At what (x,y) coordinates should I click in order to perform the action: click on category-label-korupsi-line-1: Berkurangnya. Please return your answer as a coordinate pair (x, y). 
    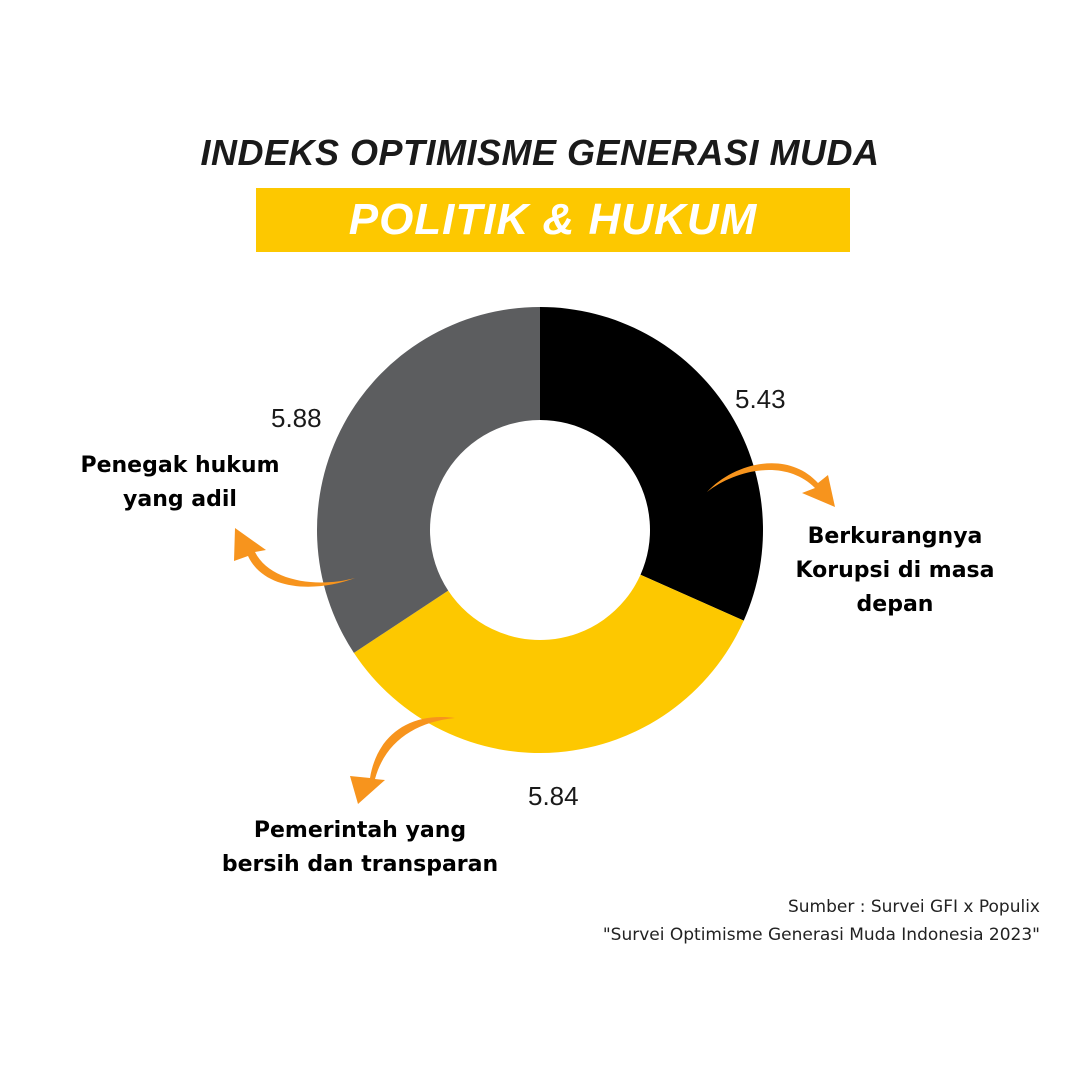
    Looking at the image, I should click on (895, 536).